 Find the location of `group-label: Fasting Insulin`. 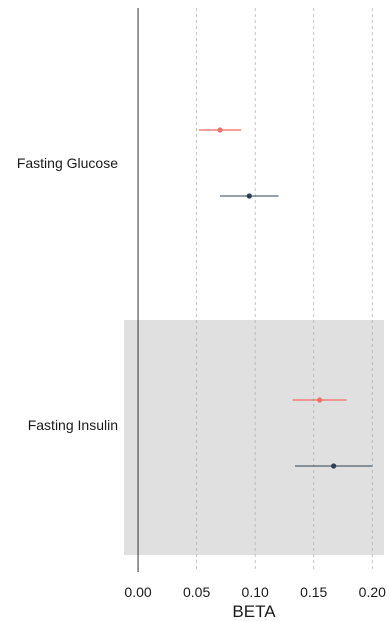

group-label: Fasting Insulin is located at coordinates (73, 425).